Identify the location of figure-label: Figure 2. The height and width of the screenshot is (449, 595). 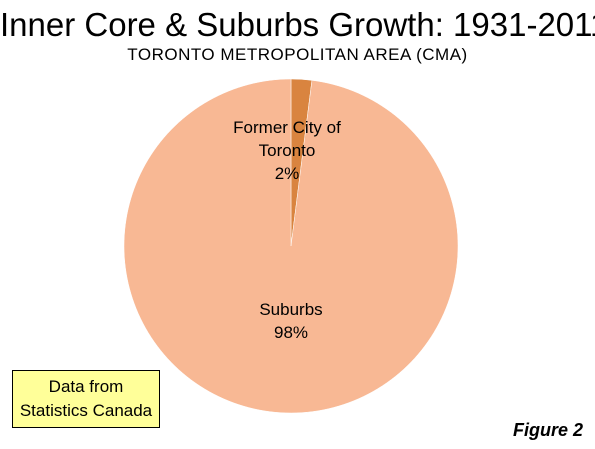
(547, 430).